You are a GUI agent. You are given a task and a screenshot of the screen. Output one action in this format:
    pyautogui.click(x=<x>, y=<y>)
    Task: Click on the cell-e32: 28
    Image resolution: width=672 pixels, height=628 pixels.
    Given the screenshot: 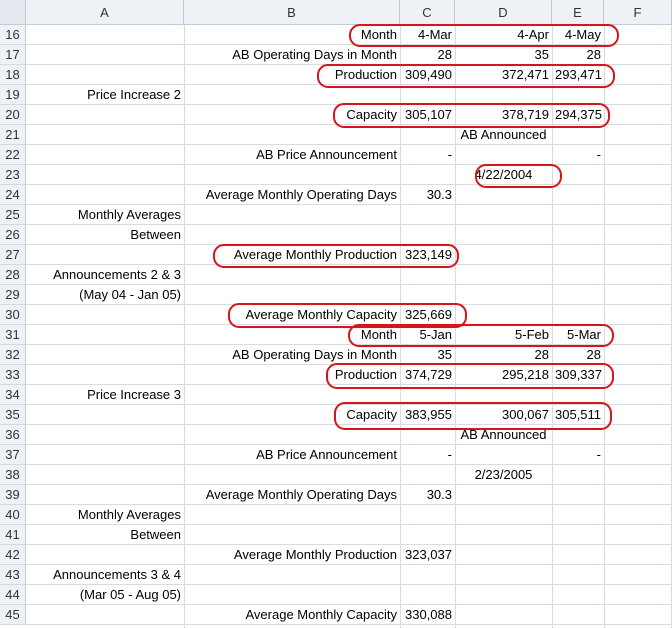 What is the action you would take?
    pyautogui.click(x=593, y=354)
    